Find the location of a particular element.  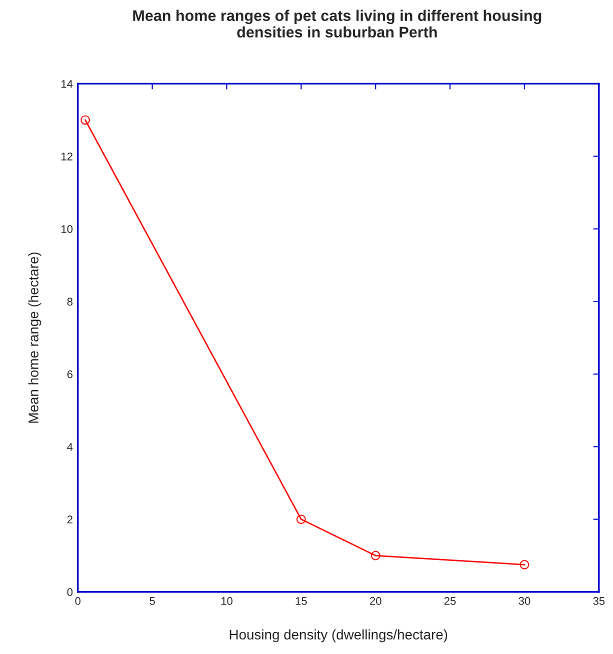

y-tick-label: 8 is located at coordinates (70, 302).